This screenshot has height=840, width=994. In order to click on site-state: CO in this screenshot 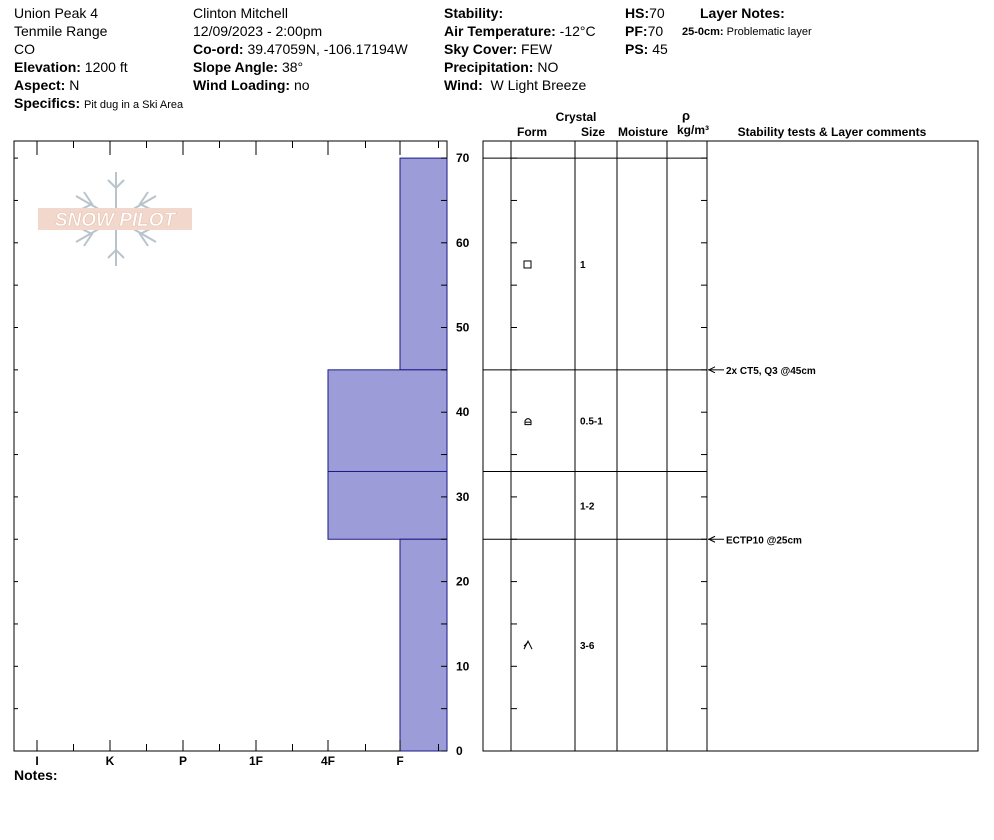, I will do `click(24, 49)`.